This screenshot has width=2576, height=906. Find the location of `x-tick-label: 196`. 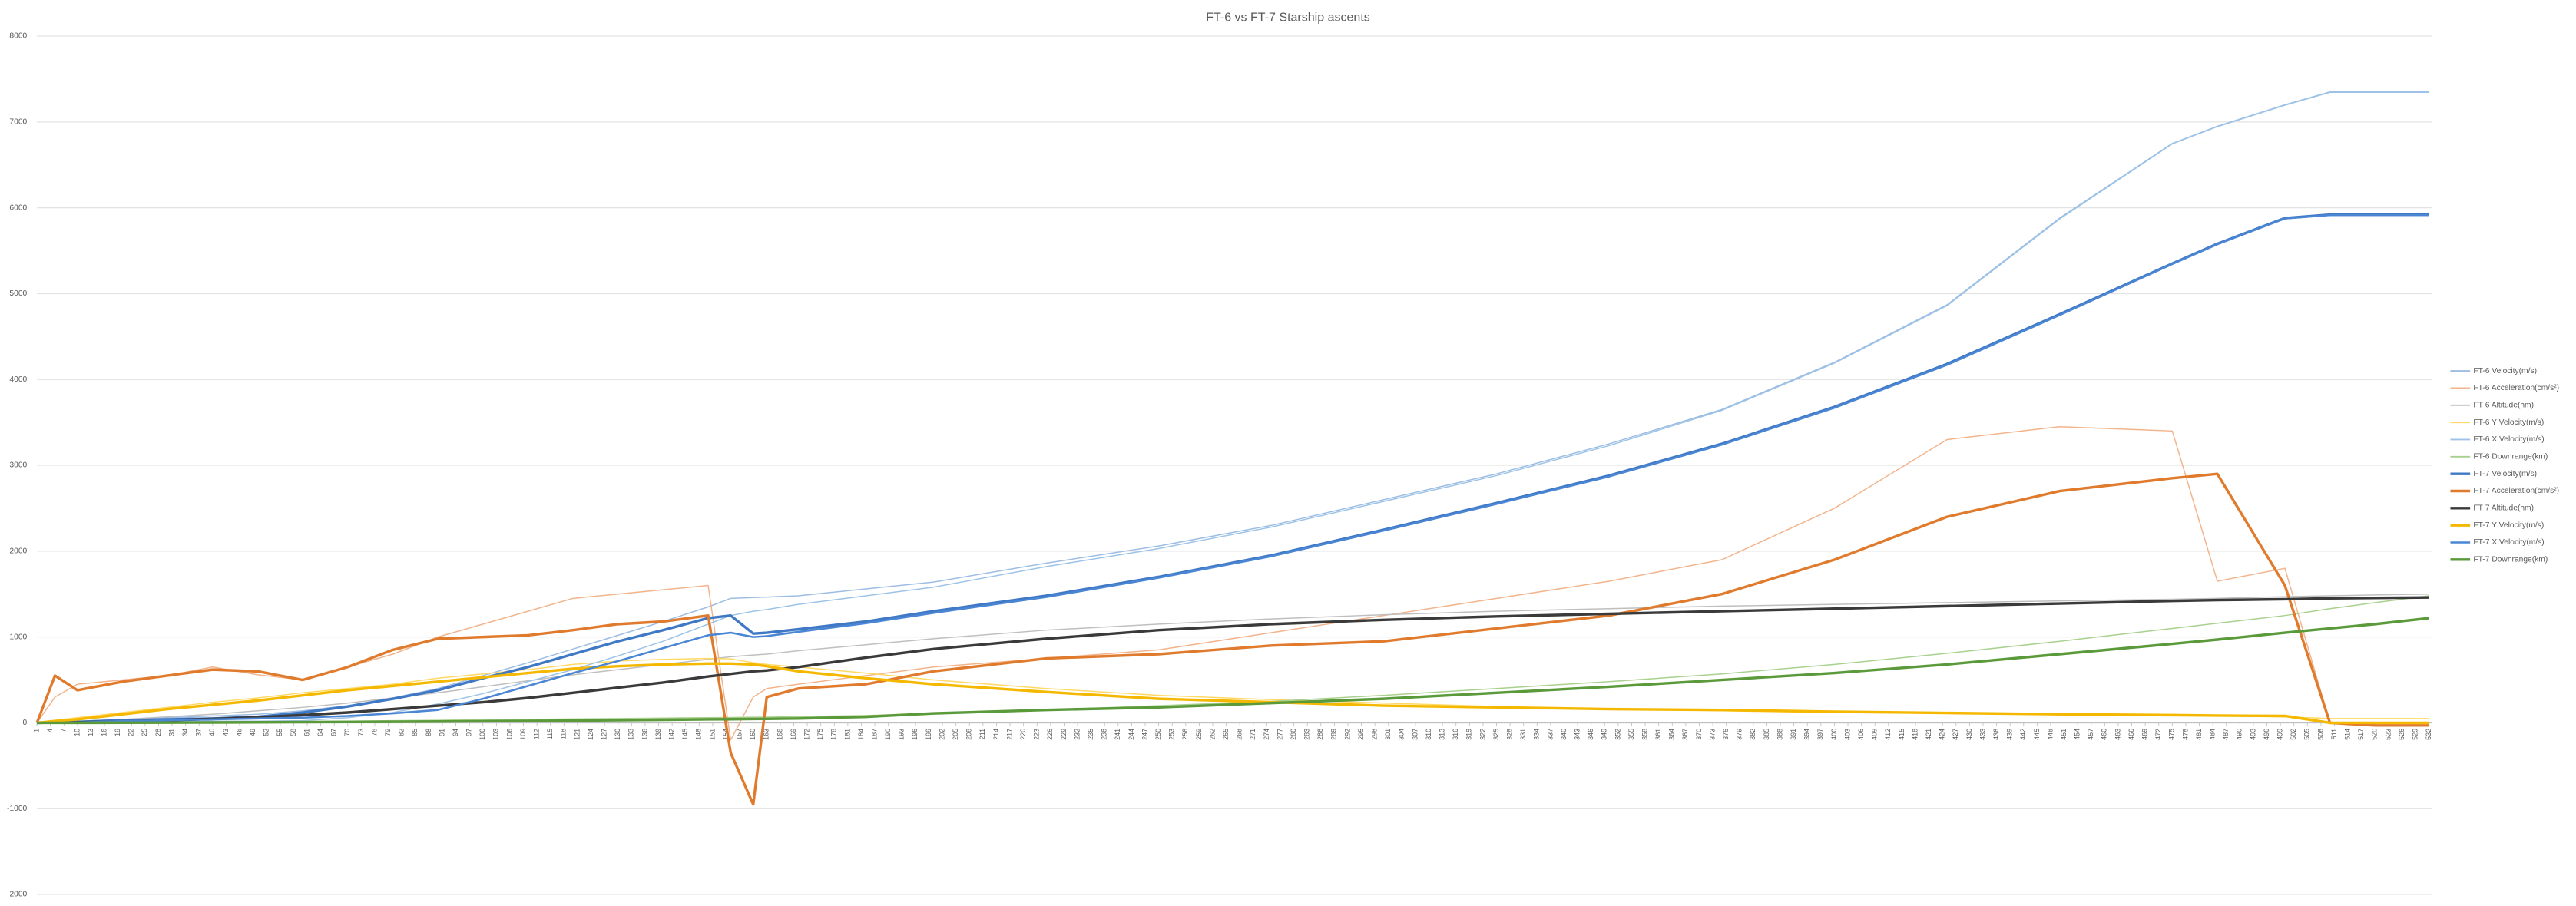

x-tick-label: 196 is located at coordinates (915, 734).